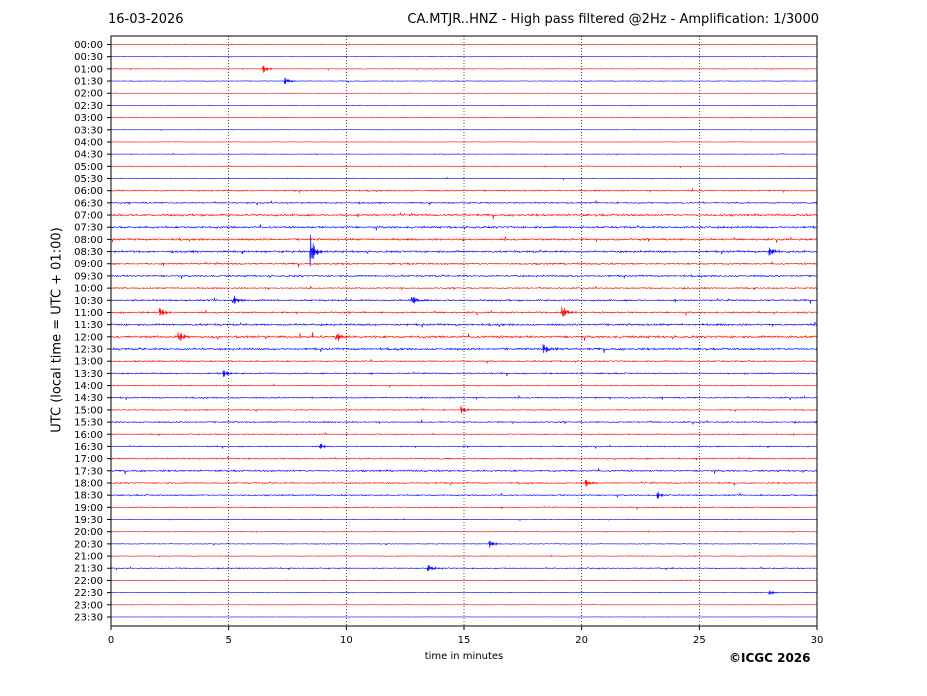 The width and height of the screenshot is (927, 696). What do you see at coordinates (88, 423) in the screenshot?
I see `y-tick-label-1530: 15:30` at bounding box center [88, 423].